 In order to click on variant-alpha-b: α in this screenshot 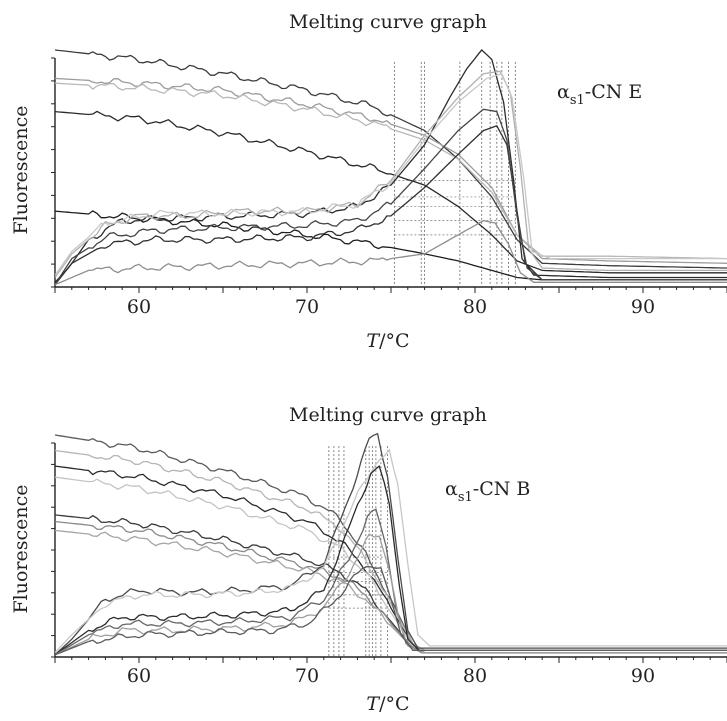, I will do `click(451, 489)`.